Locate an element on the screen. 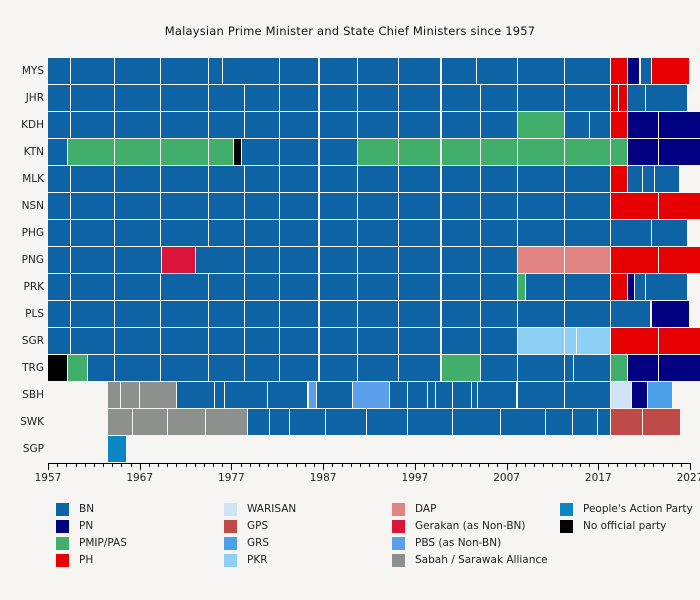 This screenshot has height=600, width=700. legend-item-pbs: PBS (as Non-BN) is located at coordinates (446, 543).